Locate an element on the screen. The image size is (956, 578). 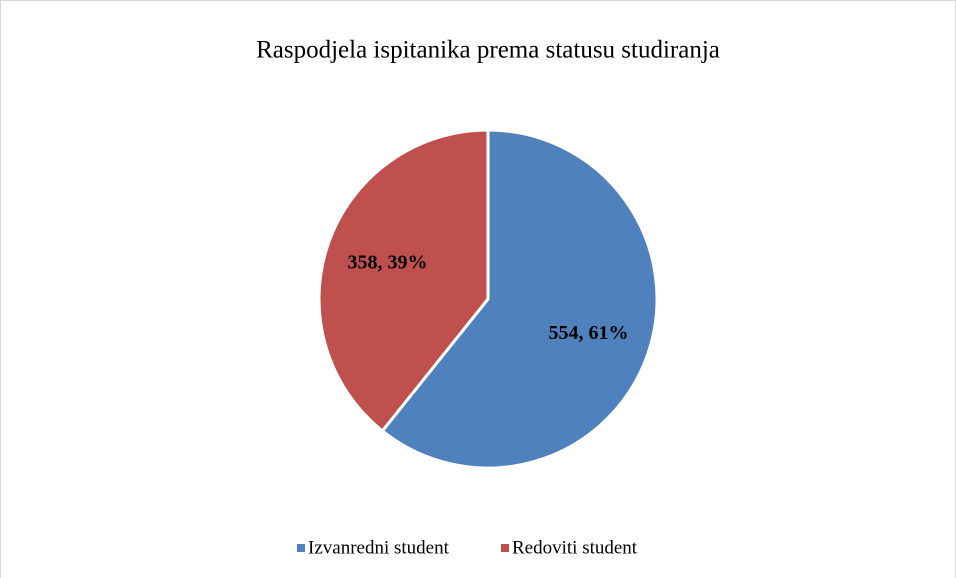
legend-label: Izvanredni student is located at coordinates (379, 547).